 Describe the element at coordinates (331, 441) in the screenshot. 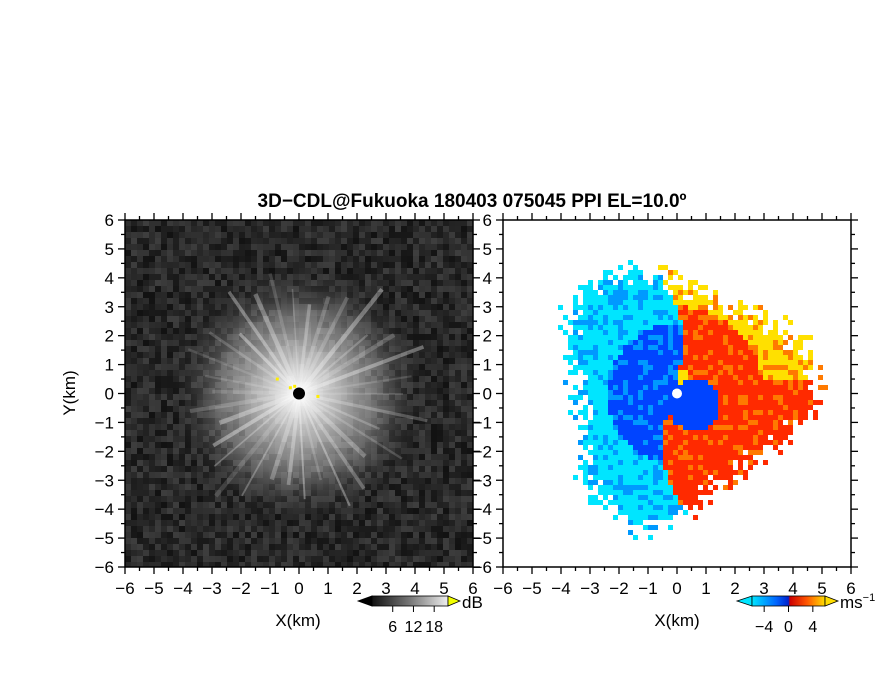

I see `reflectivity-beam-streak` at that location.